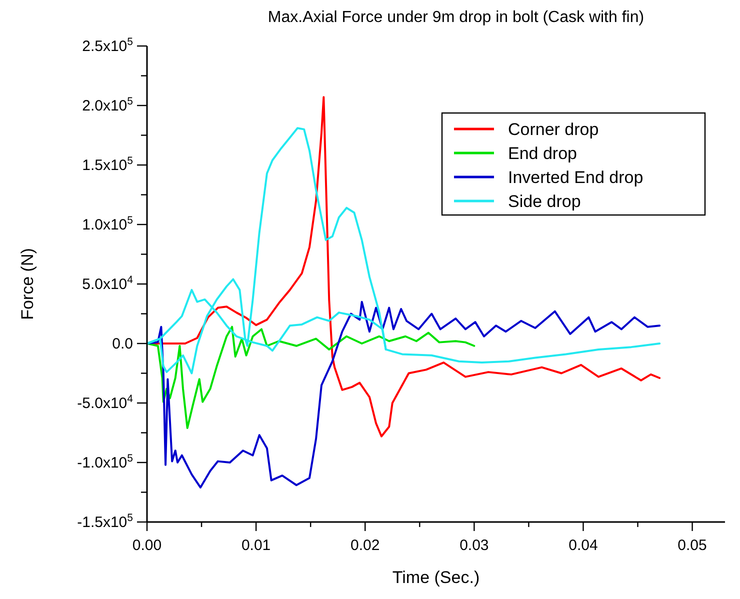 This screenshot has height=599, width=740. What do you see at coordinates (576, 177) in the screenshot?
I see `legend-label: Inverted End drop` at bounding box center [576, 177].